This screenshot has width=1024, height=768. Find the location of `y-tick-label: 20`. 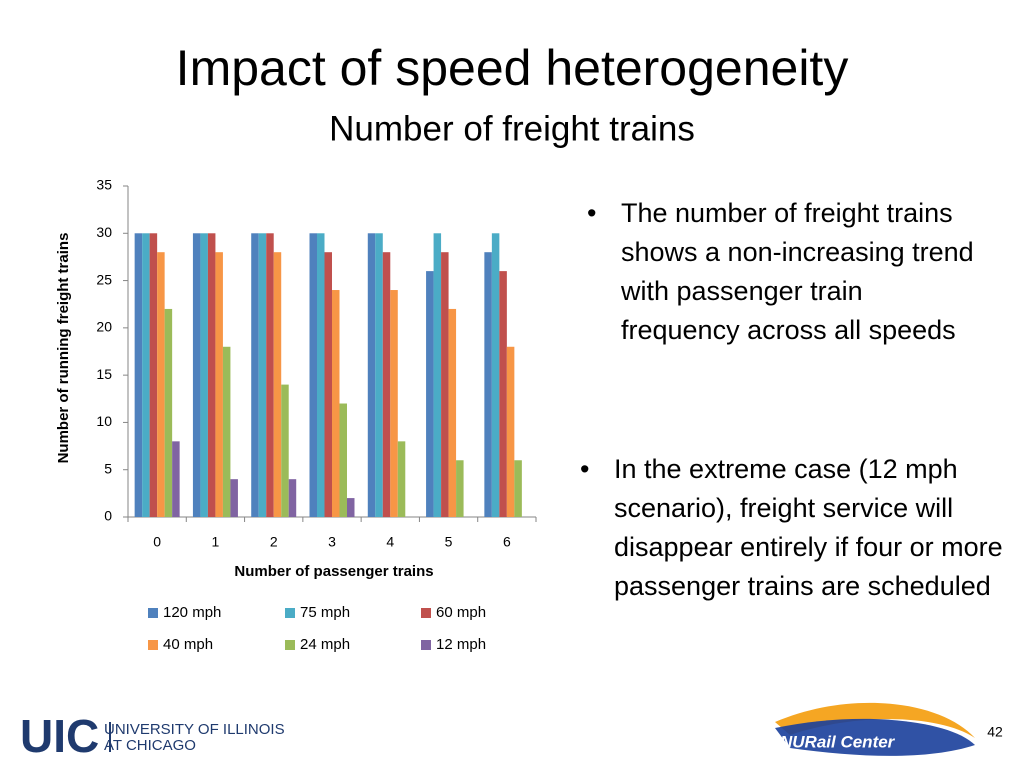

y-tick-label: 20 is located at coordinates (104, 327).